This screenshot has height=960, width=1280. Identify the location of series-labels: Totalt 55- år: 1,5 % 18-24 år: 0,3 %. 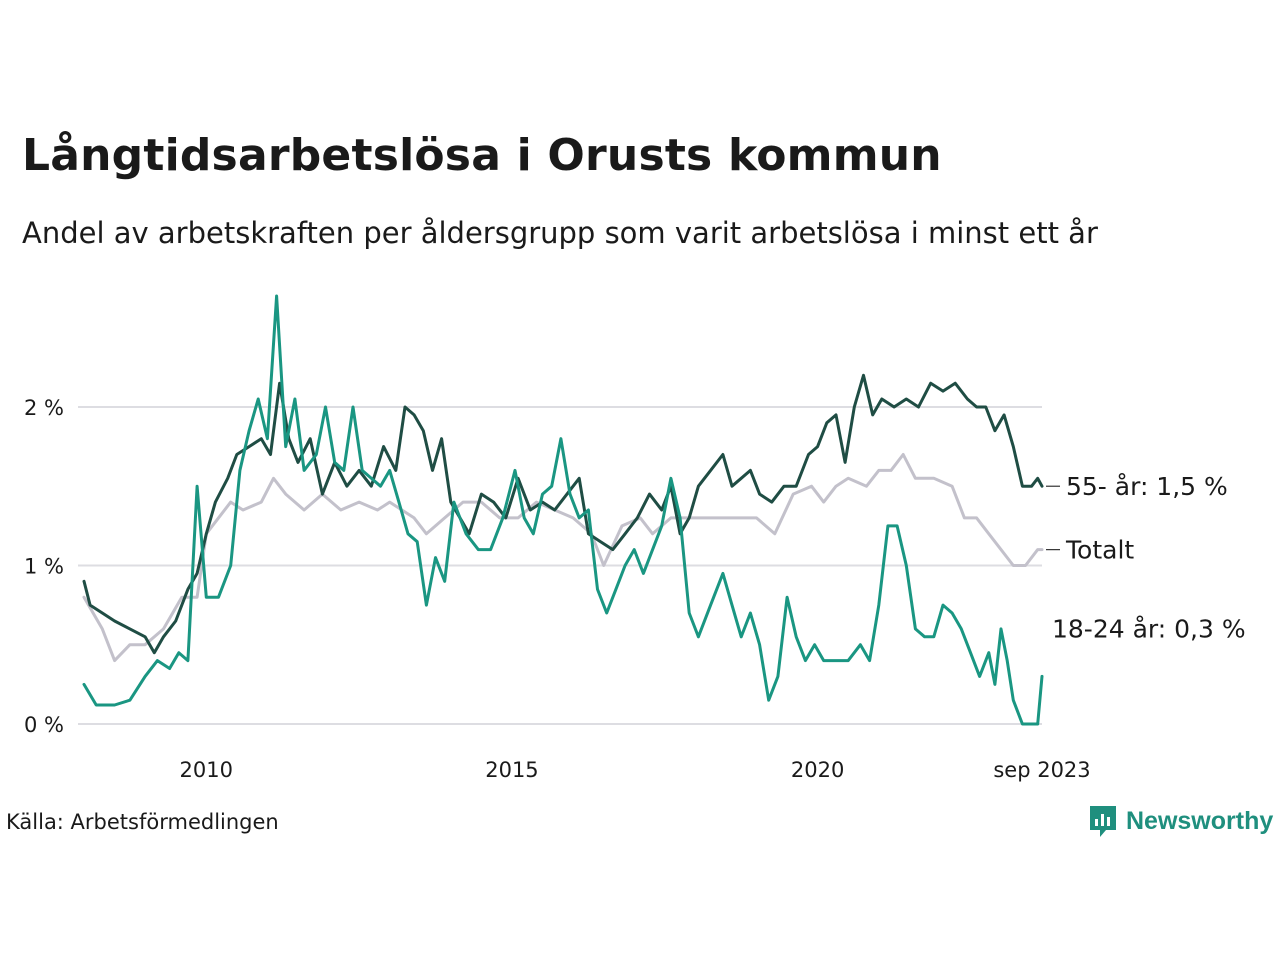
(1146, 557).